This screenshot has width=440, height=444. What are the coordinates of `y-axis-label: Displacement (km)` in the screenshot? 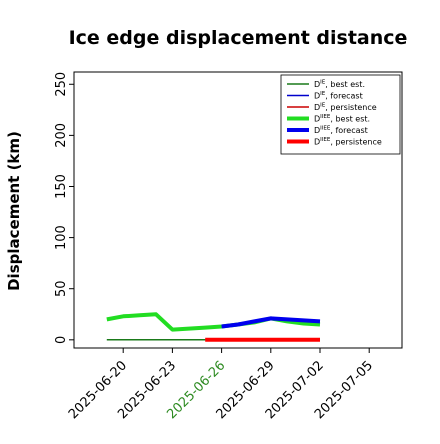 It's located at (14, 211).